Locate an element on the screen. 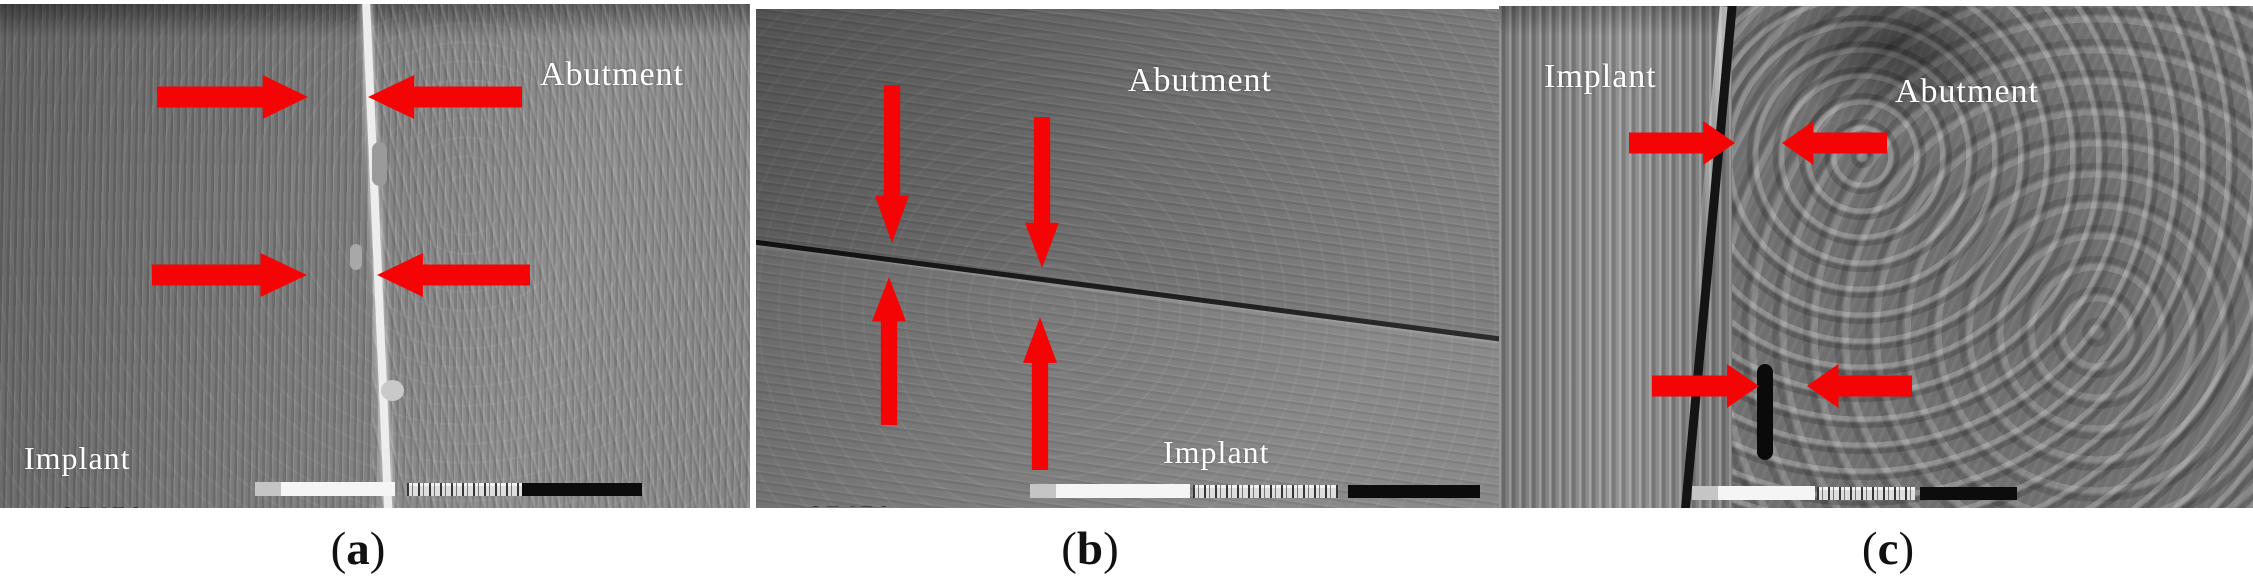 This screenshot has width=2253, height=582. caption-a: (a) is located at coordinates (358, 549).